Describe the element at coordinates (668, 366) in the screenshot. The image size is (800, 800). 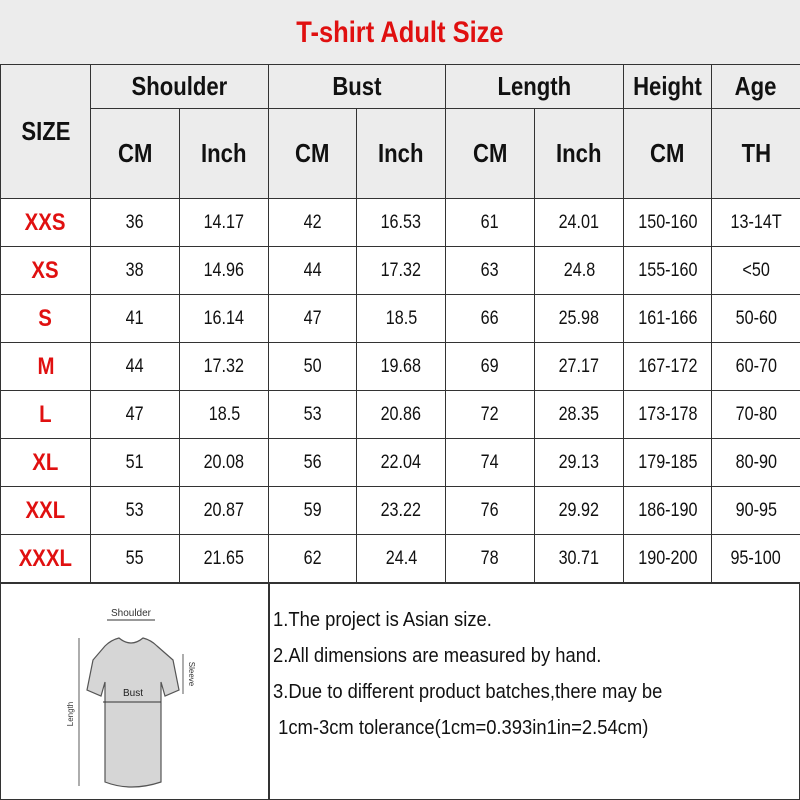
I see `measurement-cell: 167-172` at that location.